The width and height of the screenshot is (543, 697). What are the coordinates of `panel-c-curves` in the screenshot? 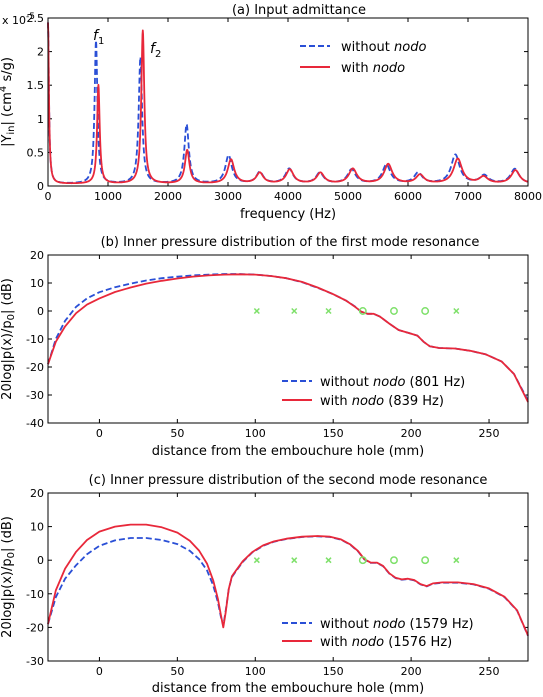 It's located at (288, 580).